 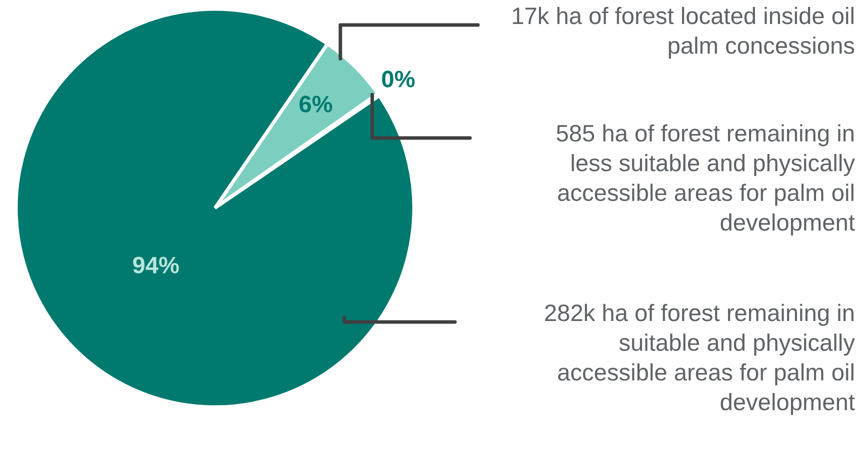 What do you see at coordinates (316, 104) in the screenshot?
I see `data-label: 6%` at bounding box center [316, 104].